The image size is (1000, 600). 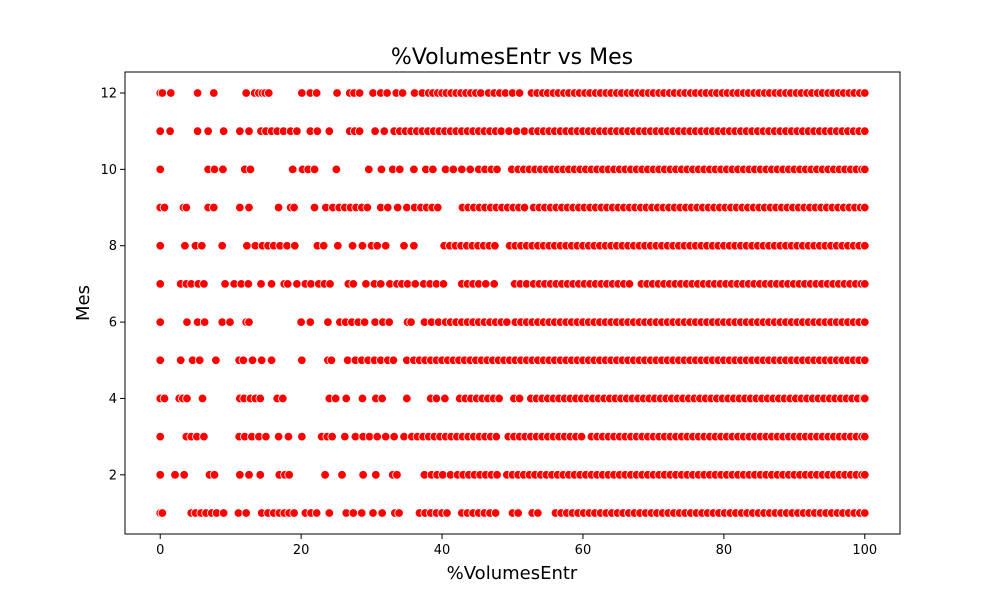 What do you see at coordinates (113, 246) in the screenshot?
I see `y-tick-label: 8` at bounding box center [113, 246].